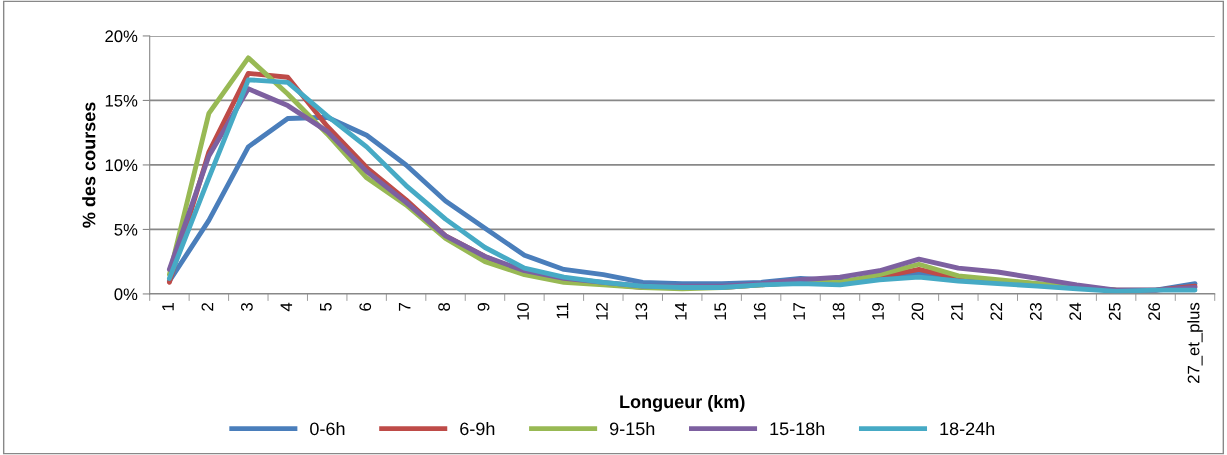 The width and height of the screenshot is (1227, 455). What do you see at coordinates (917, 311) in the screenshot?
I see `x-tick-label: 20` at bounding box center [917, 311].